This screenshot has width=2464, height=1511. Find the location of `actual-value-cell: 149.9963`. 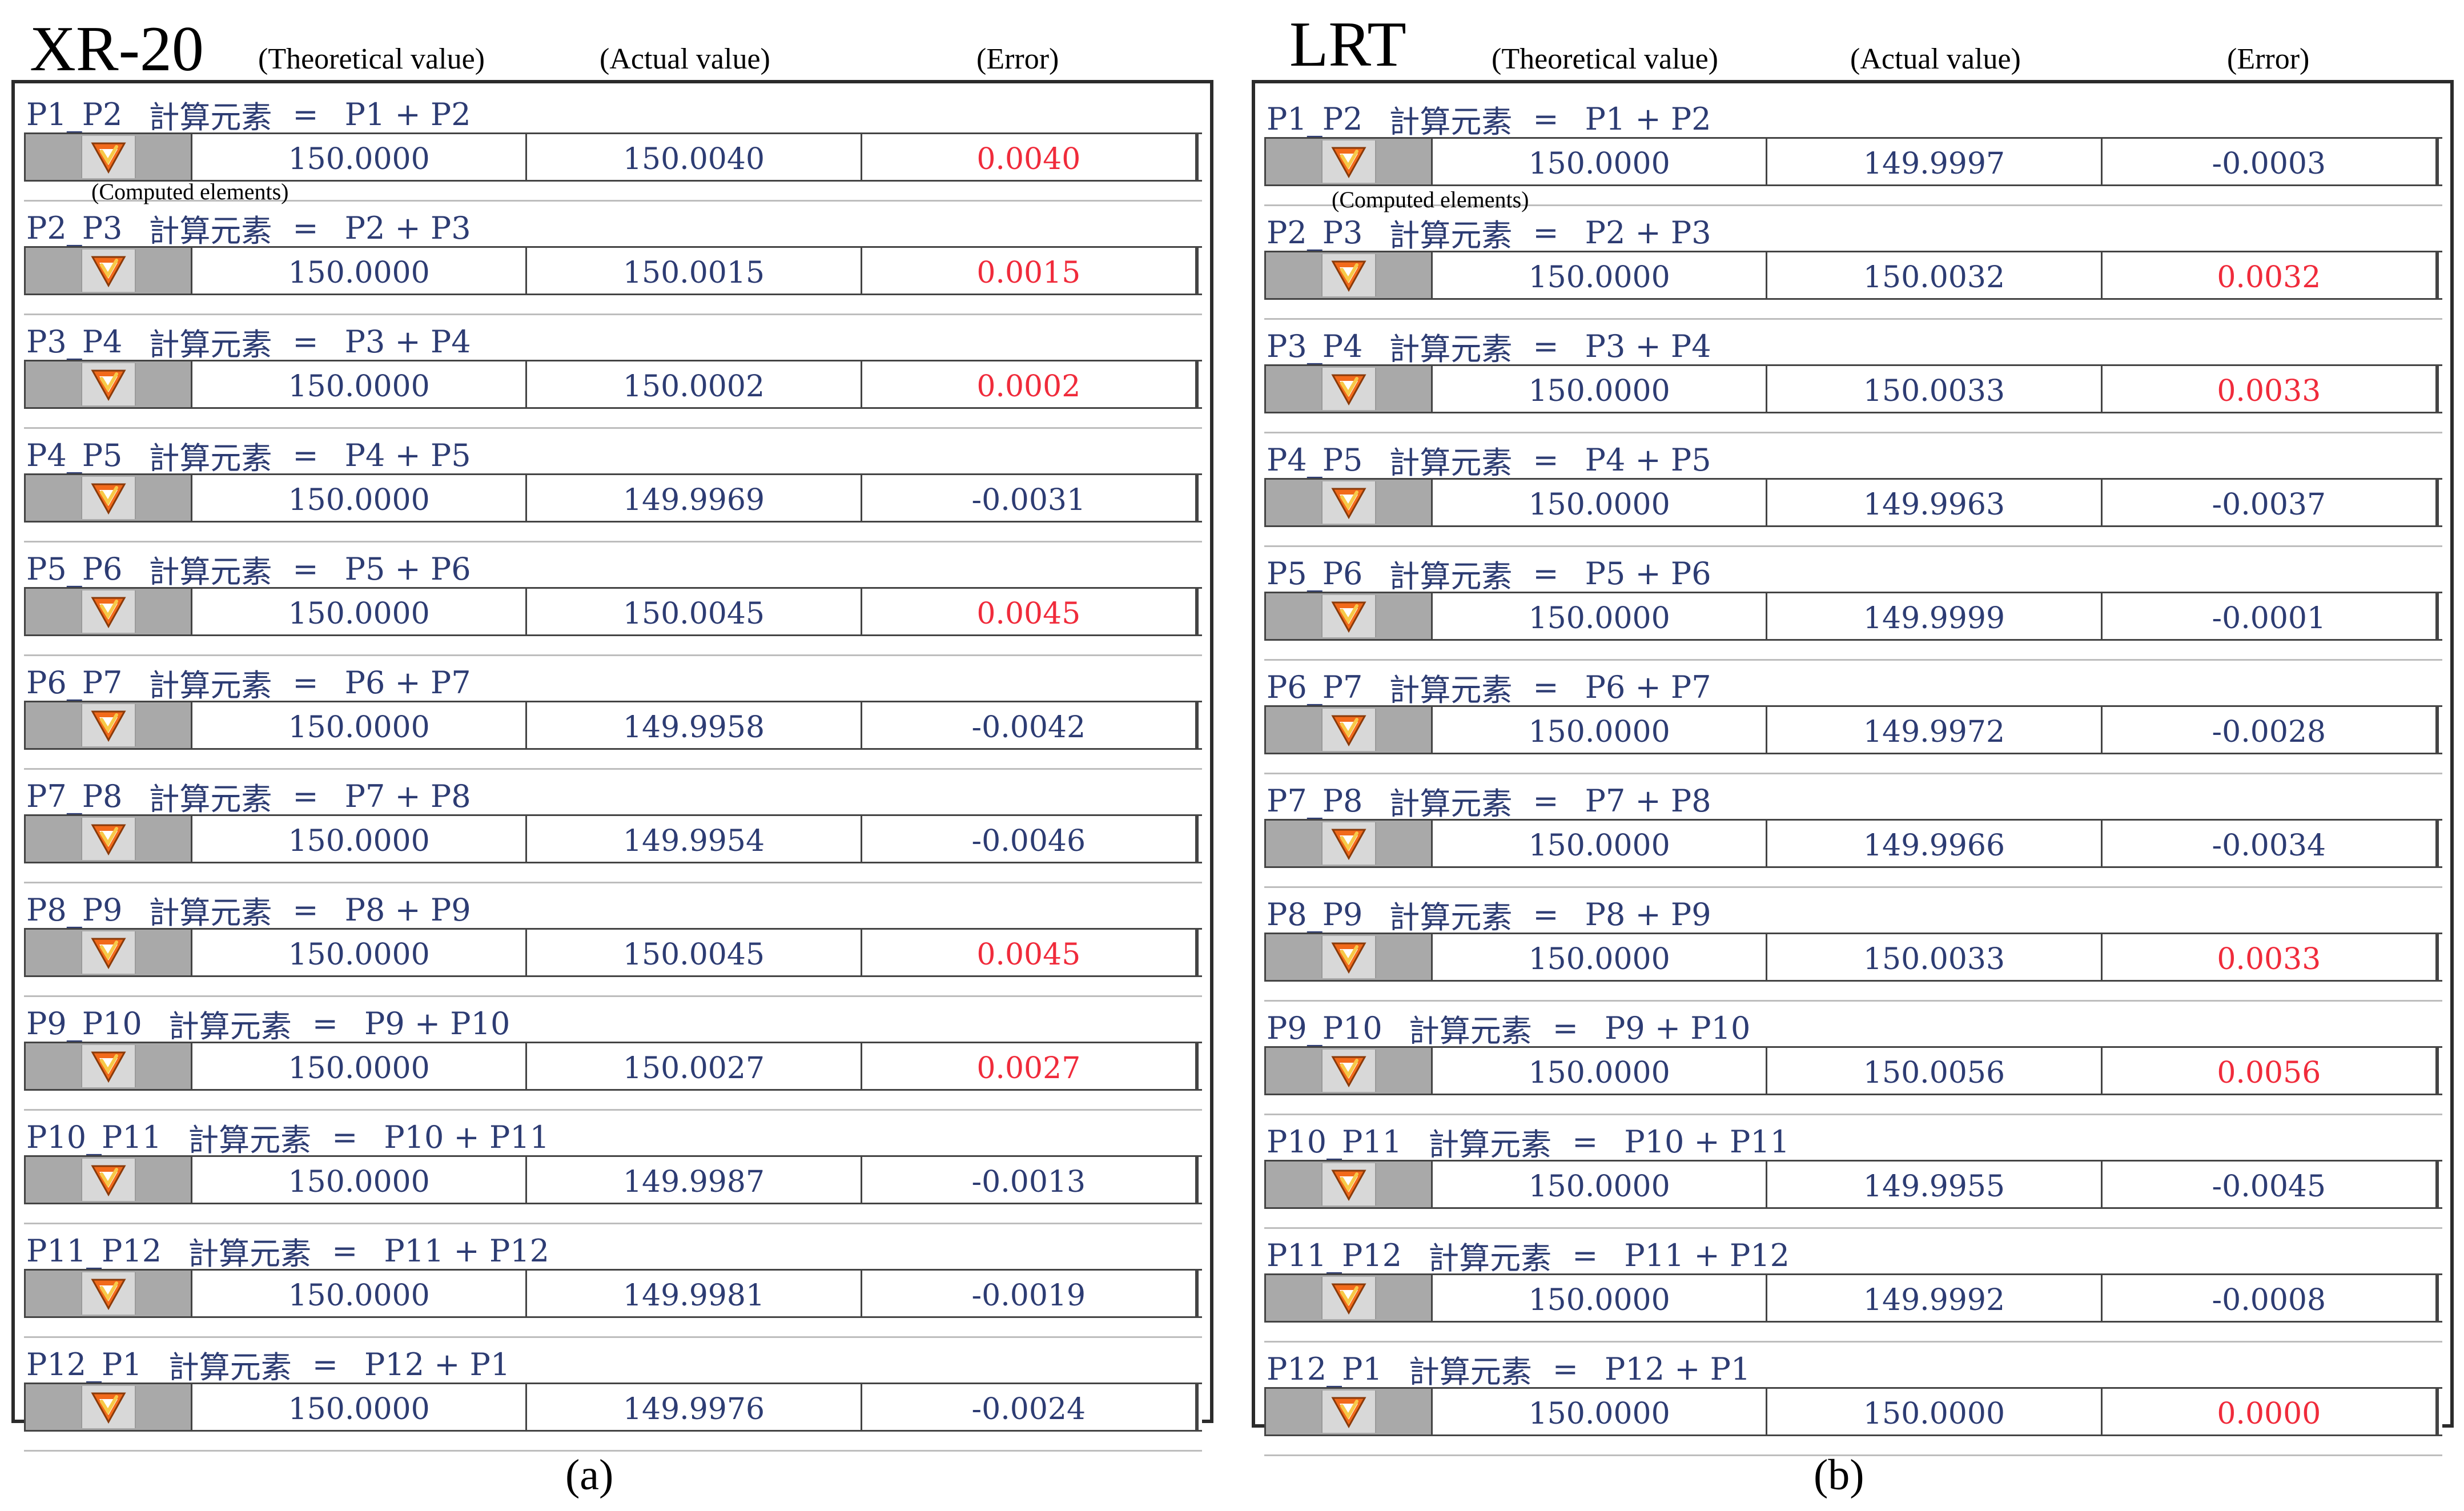

actual-value-cell: 149.9963 is located at coordinates (1935, 502).